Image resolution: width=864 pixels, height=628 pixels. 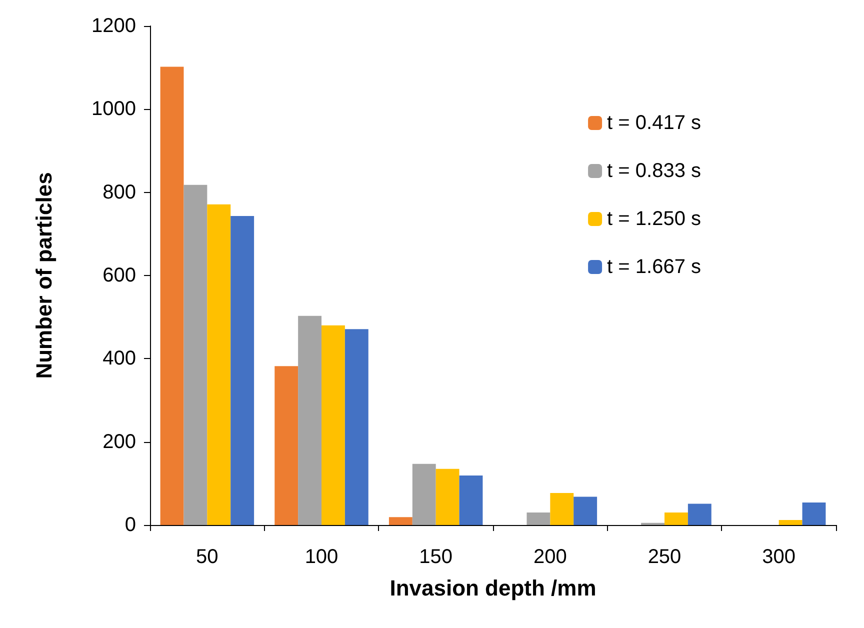 What do you see at coordinates (654, 267) in the screenshot?
I see `legend-label: t = 1.667 s` at bounding box center [654, 267].